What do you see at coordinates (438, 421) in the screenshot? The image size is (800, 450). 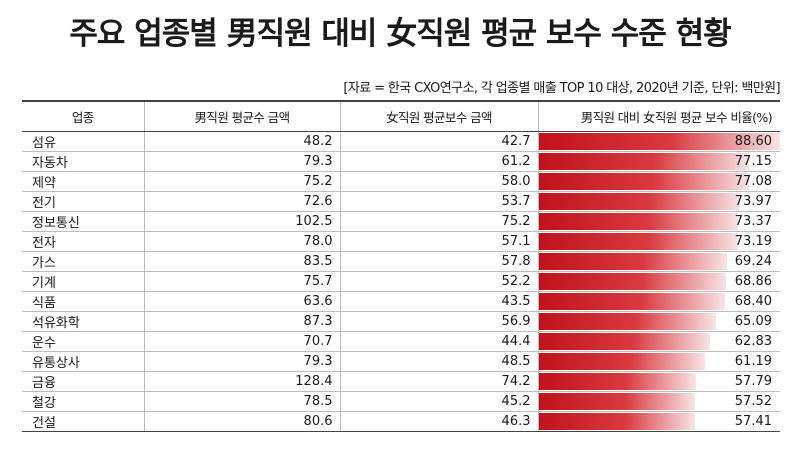 I see `female-salary-cell: 46.3` at bounding box center [438, 421].